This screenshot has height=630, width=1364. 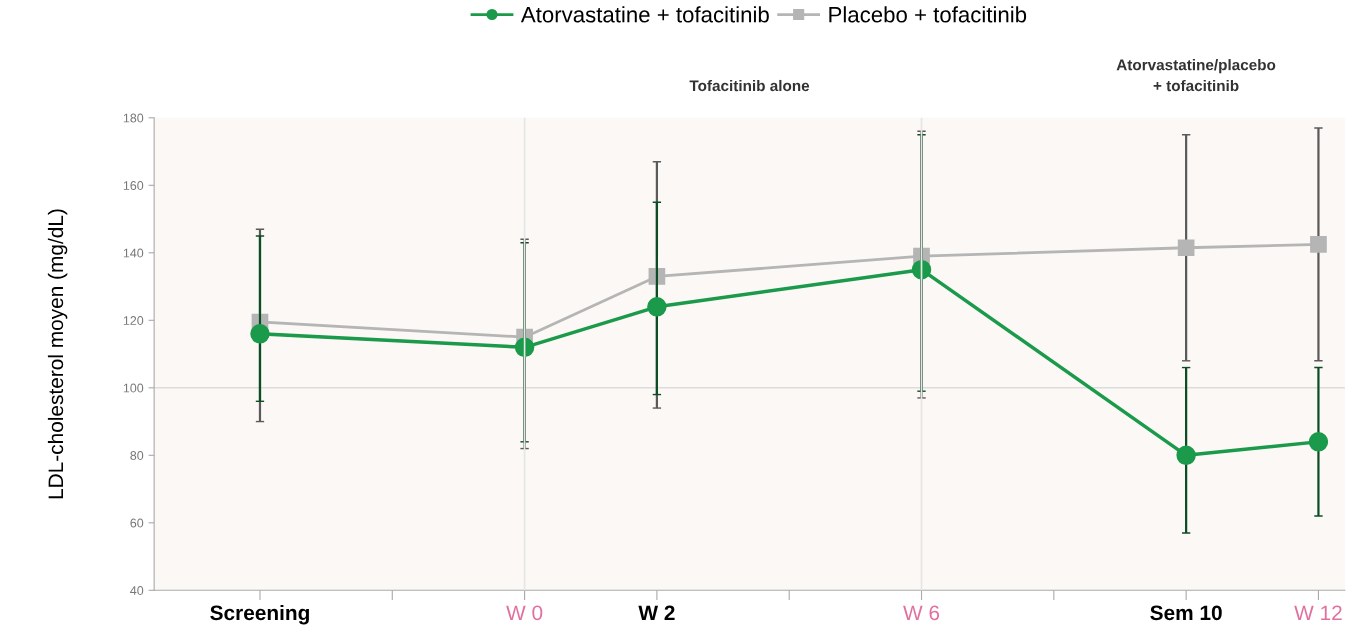 What do you see at coordinates (57, 354) in the screenshot?
I see `y-axis-title: LDL-cholesterol moyen (mg/dL)` at bounding box center [57, 354].